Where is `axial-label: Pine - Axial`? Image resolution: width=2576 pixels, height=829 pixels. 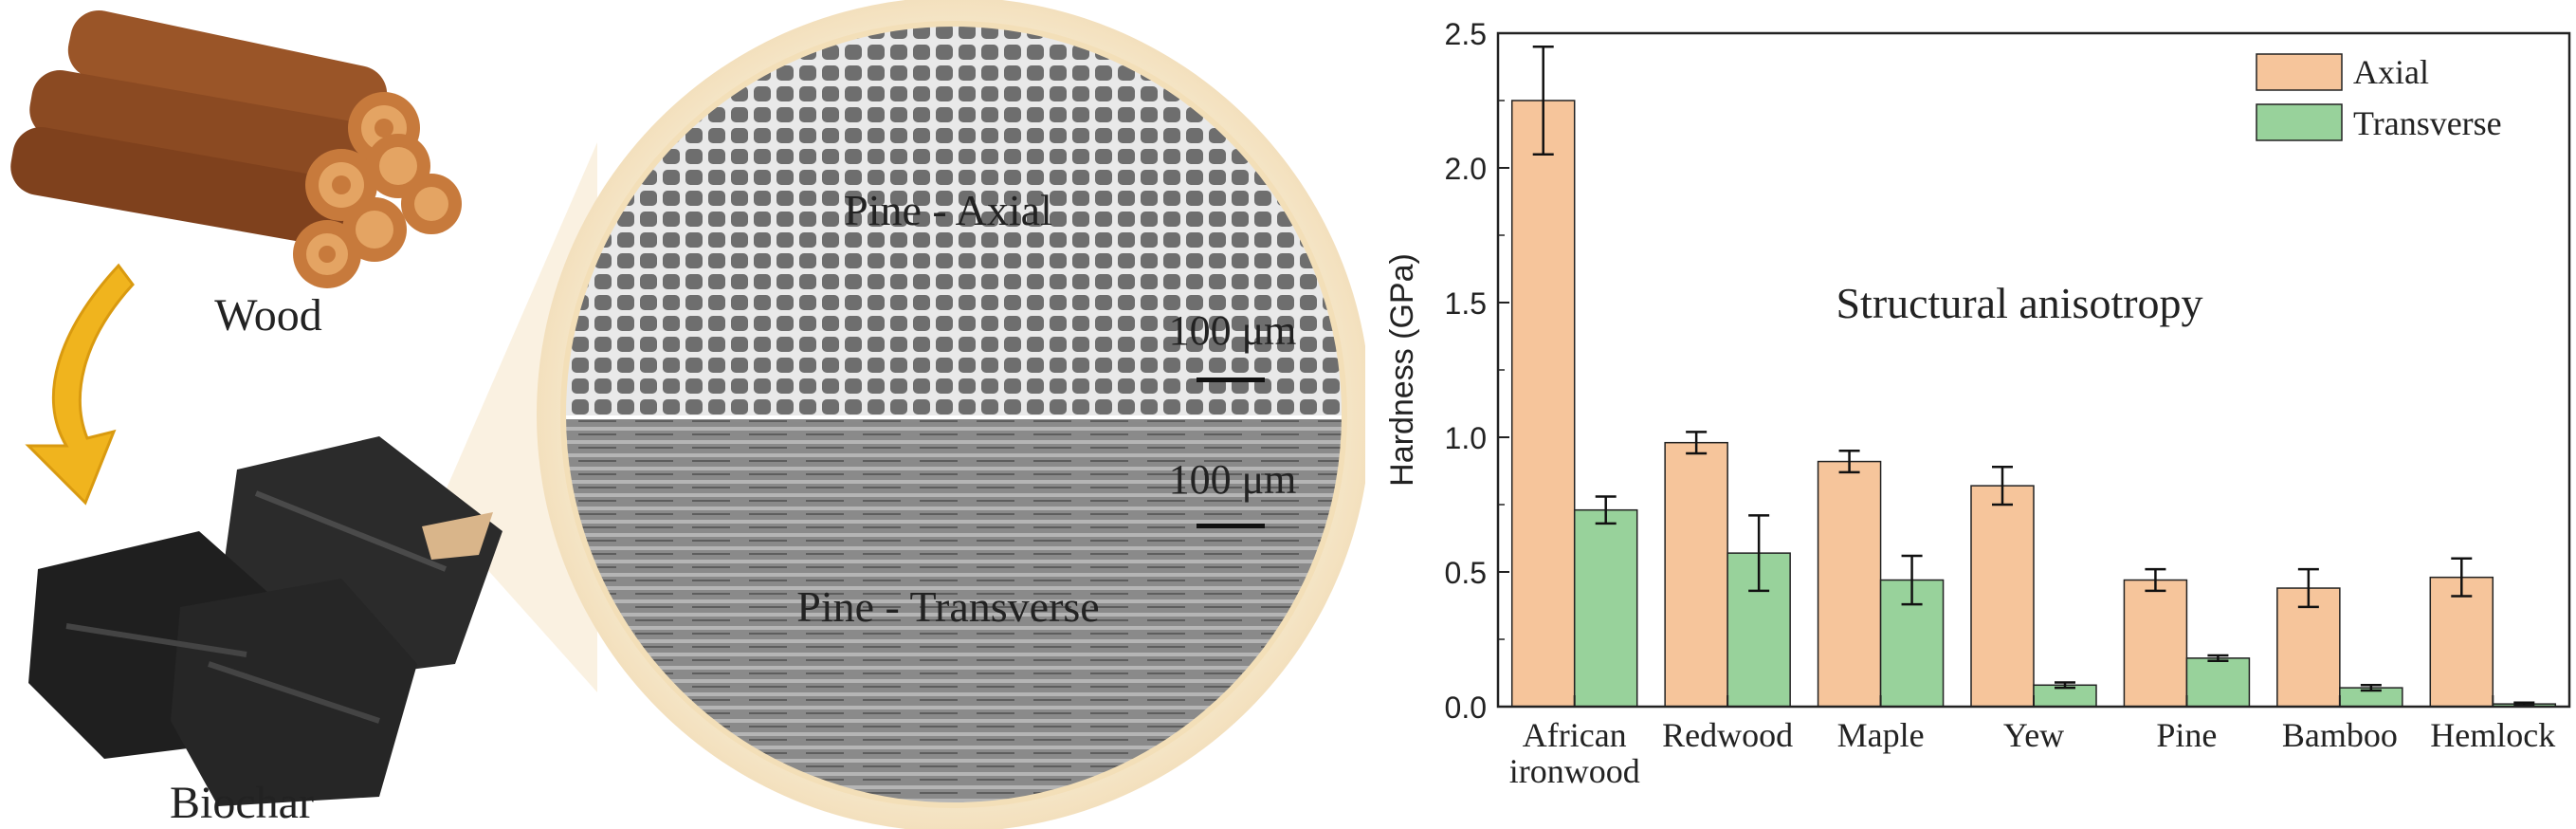
axial-label: Pine - Axial is located at coordinates (948, 210).